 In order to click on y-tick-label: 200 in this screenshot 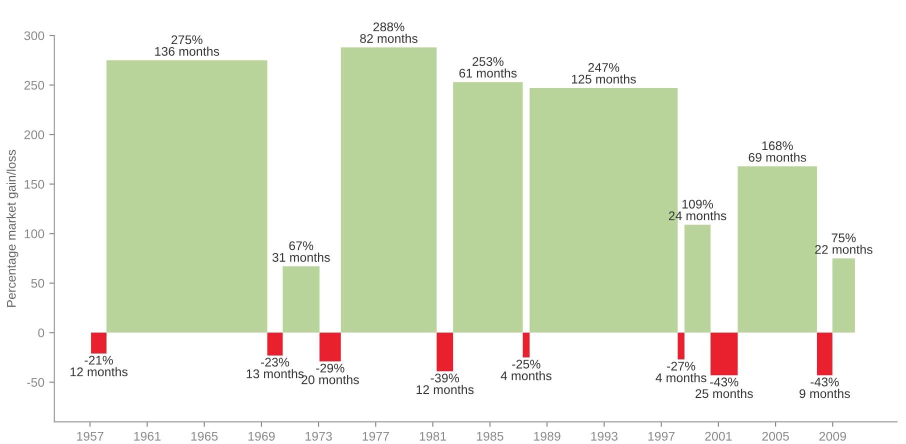, I will do `click(34, 135)`.